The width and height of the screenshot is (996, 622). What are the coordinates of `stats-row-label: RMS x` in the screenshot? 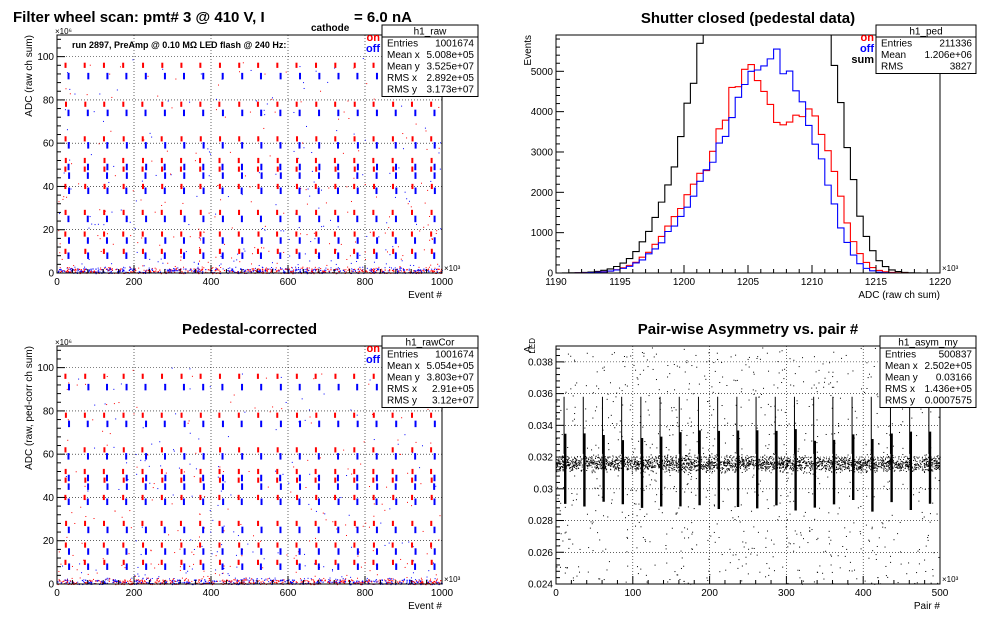 It's located at (402, 78).